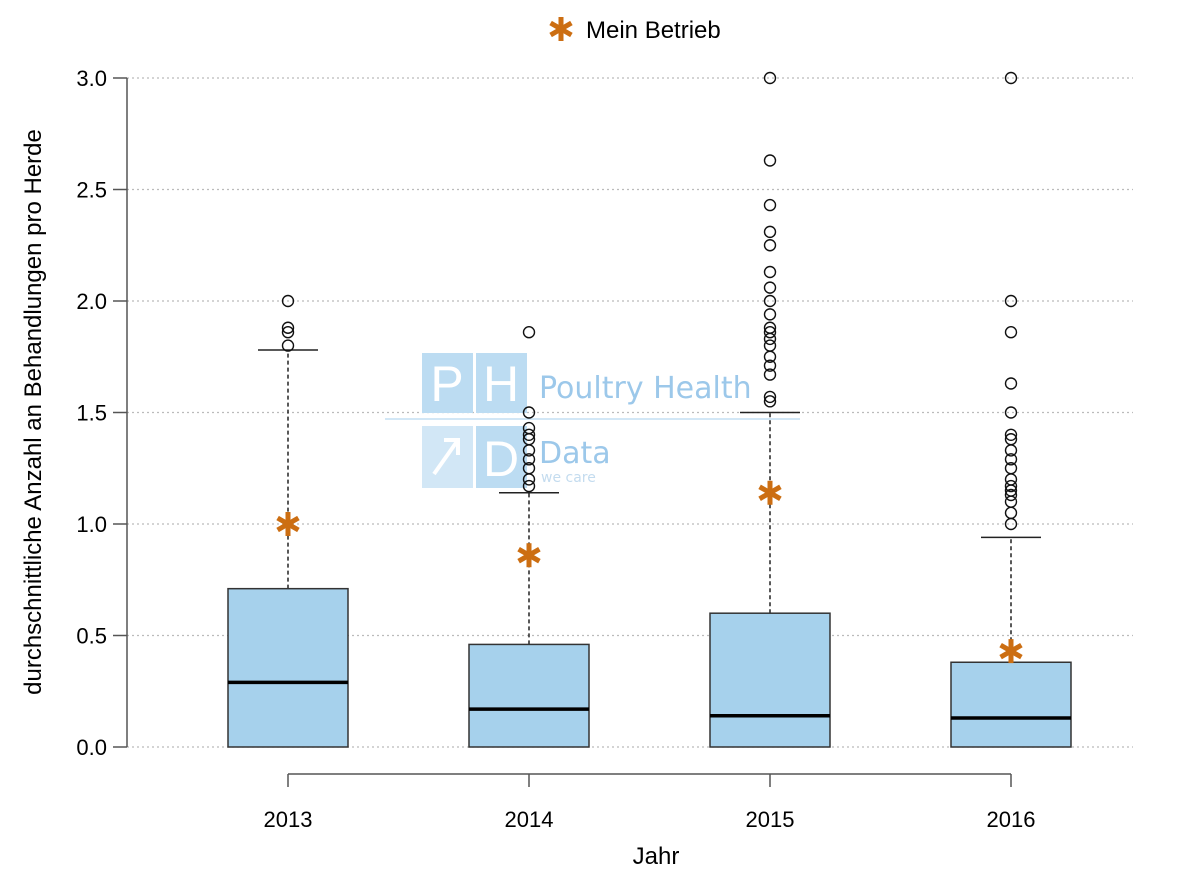  What do you see at coordinates (770, 819) in the screenshot?
I see `x-tick-label: 2015` at bounding box center [770, 819].